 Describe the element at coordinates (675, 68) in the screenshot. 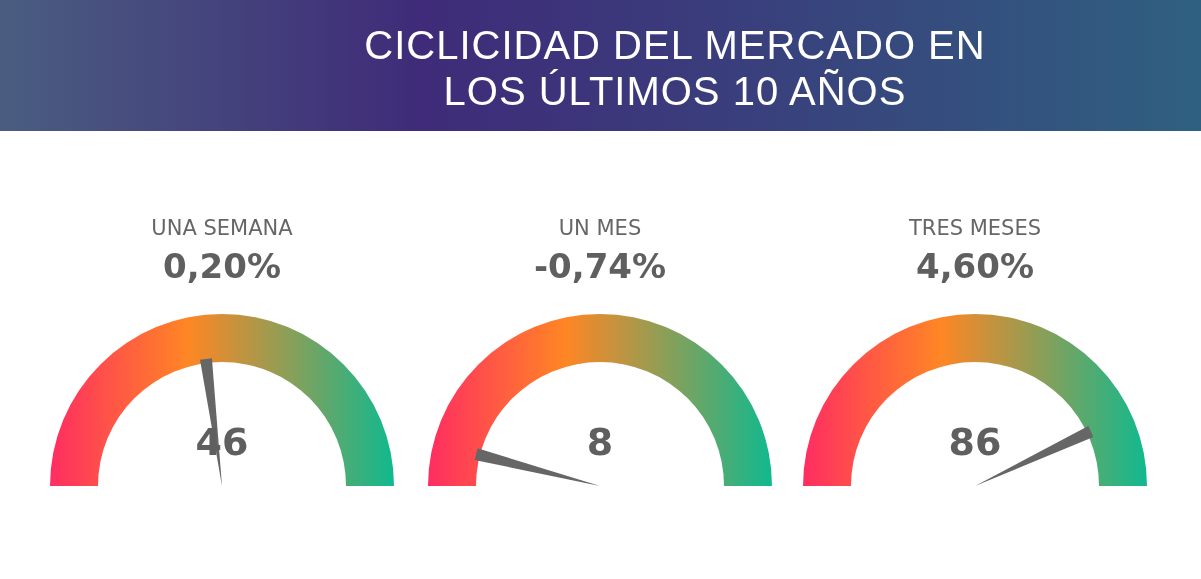

I see `text: CICLICIDAD DEL MERCADO EN LOS ÚLTIMOS 10 AÑOS` at that location.